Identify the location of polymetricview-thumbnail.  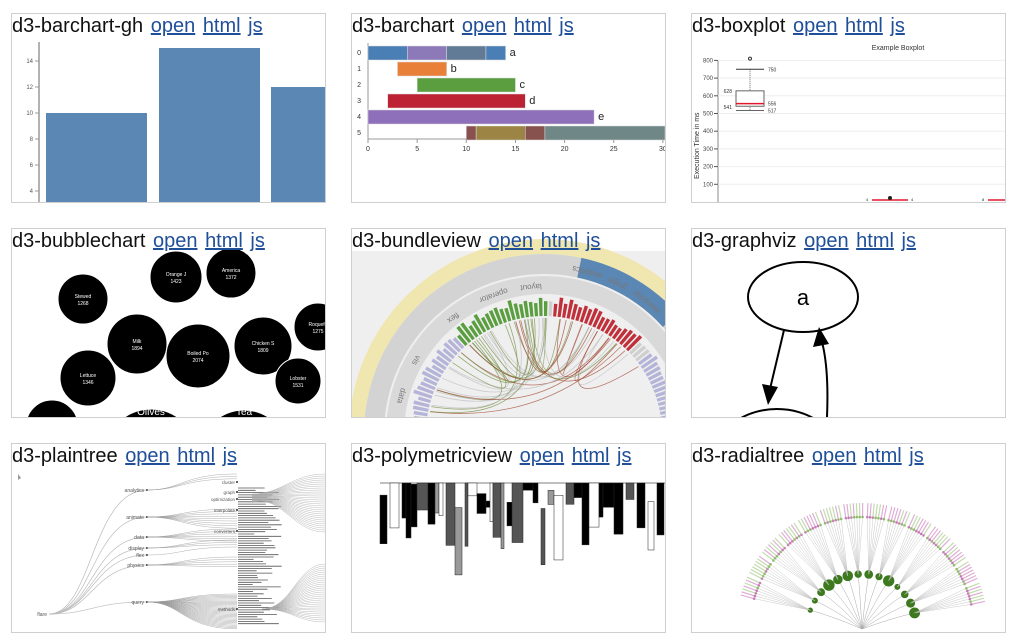
(508, 538).